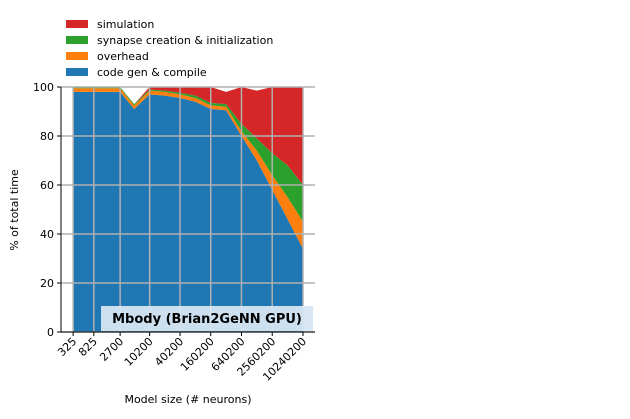  What do you see at coordinates (47, 185) in the screenshot?
I see `y-tick-label: 60` at bounding box center [47, 185].